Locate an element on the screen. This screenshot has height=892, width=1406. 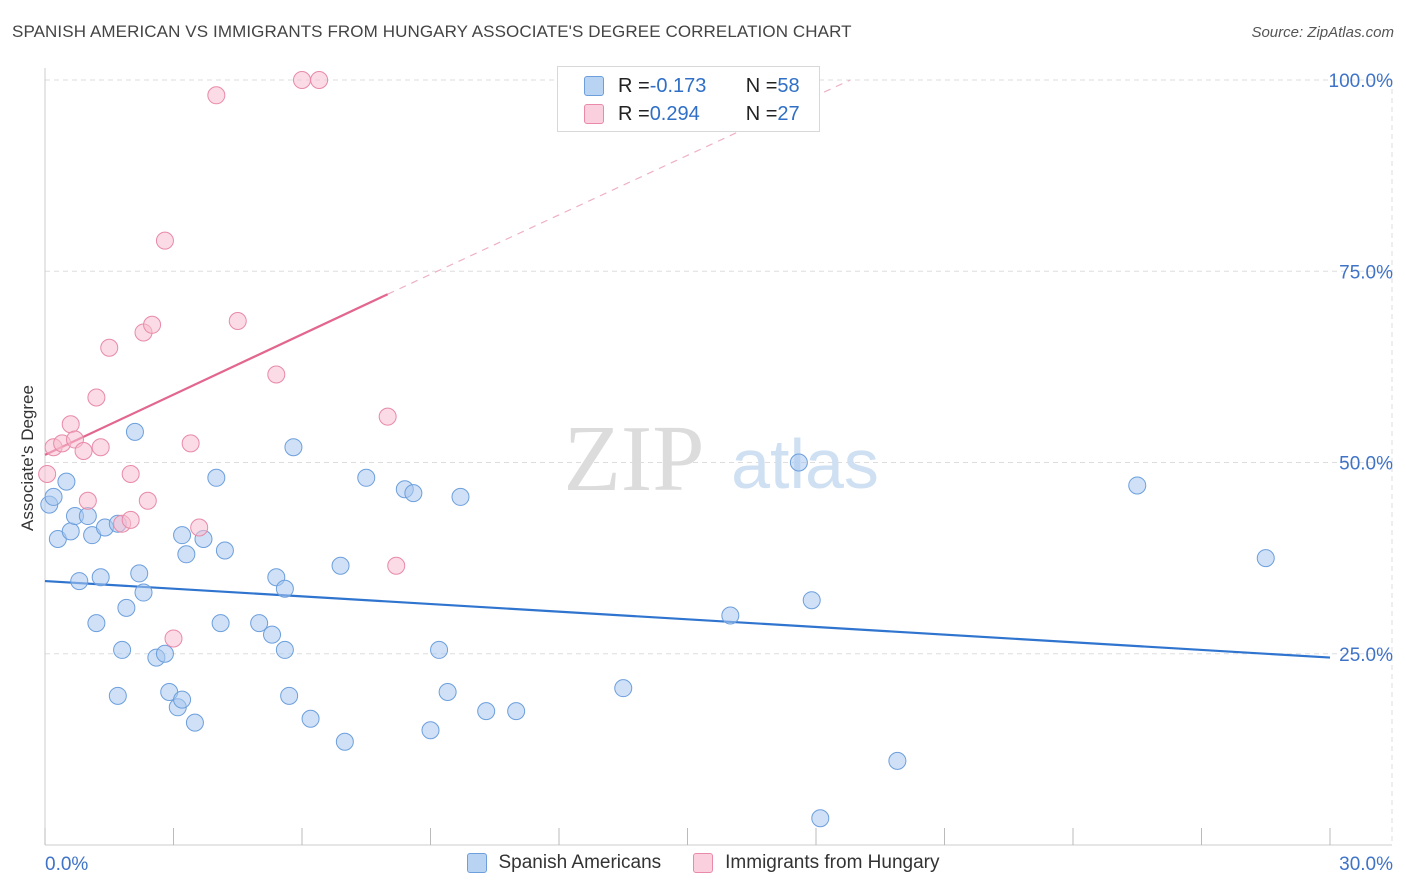
watermark: ZIP atlas is located at coordinates (721, 459).